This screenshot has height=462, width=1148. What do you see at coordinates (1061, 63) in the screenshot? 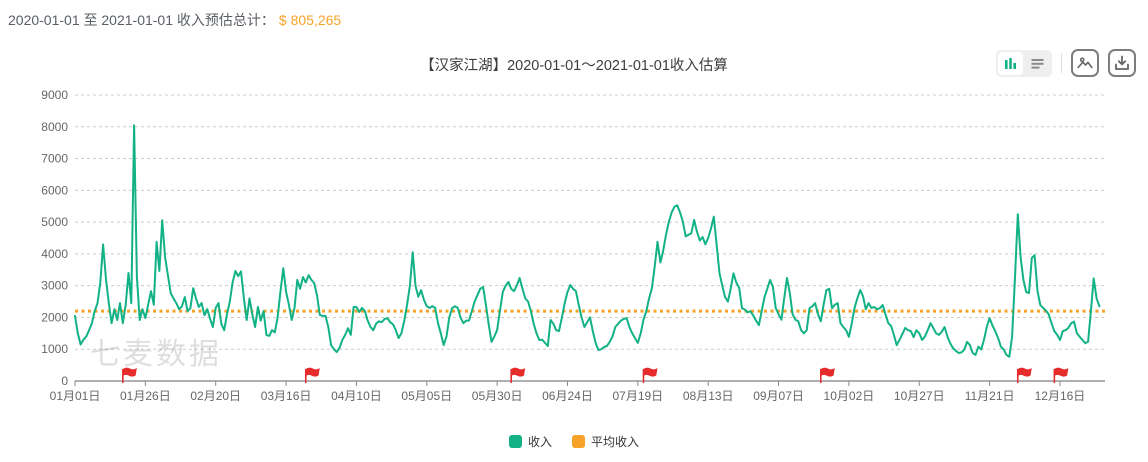
I see `toolbar-divider` at bounding box center [1061, 63].